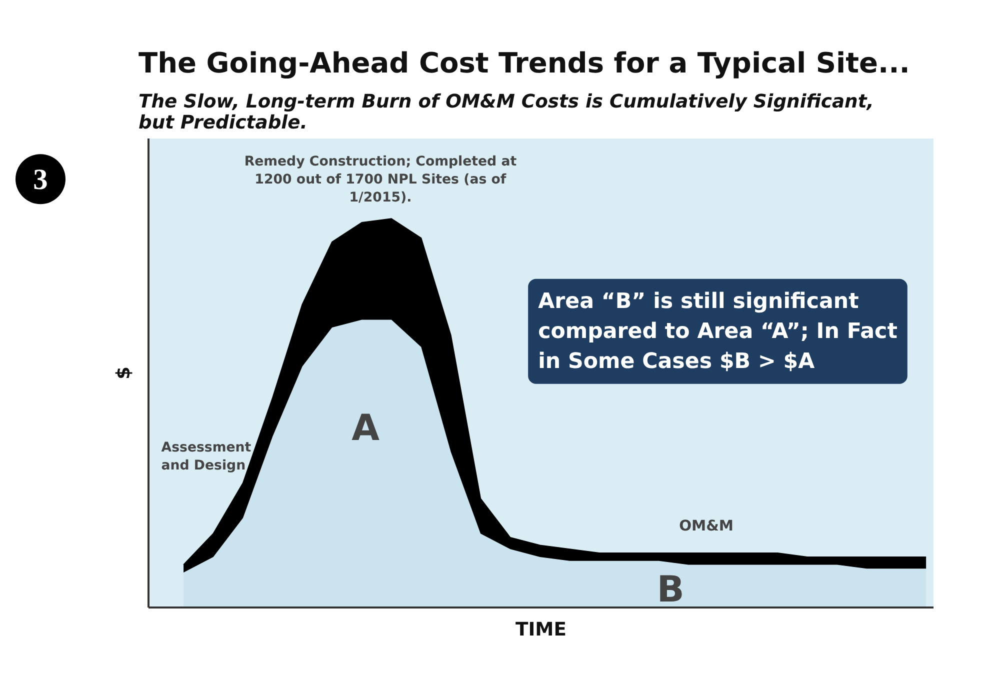 The width and height of the screenshot is (994, 673). I want to click on text: Remedy Construction; Completed at 1200 out of 1700 NPL Sites (as of 1/2015)., so click(381, 180).